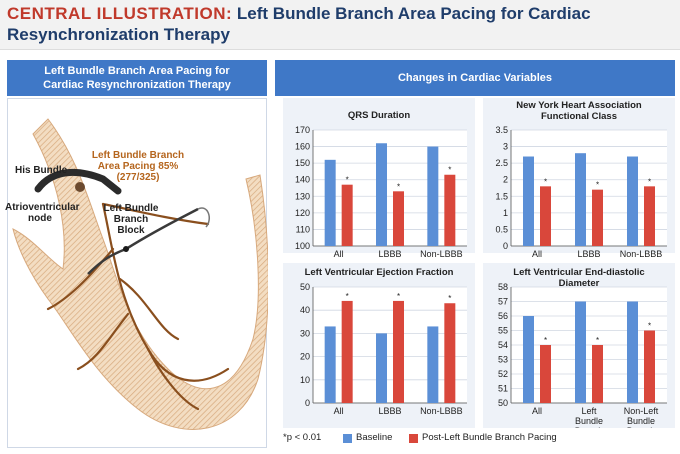  I want to click on right-panel-title: Changes in Cardiac Variables, so click(475, 78).